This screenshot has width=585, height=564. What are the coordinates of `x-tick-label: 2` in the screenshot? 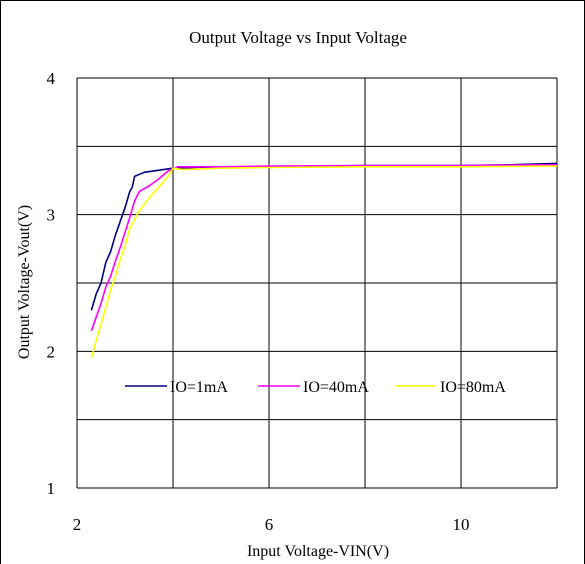 It's located at (77, 524).